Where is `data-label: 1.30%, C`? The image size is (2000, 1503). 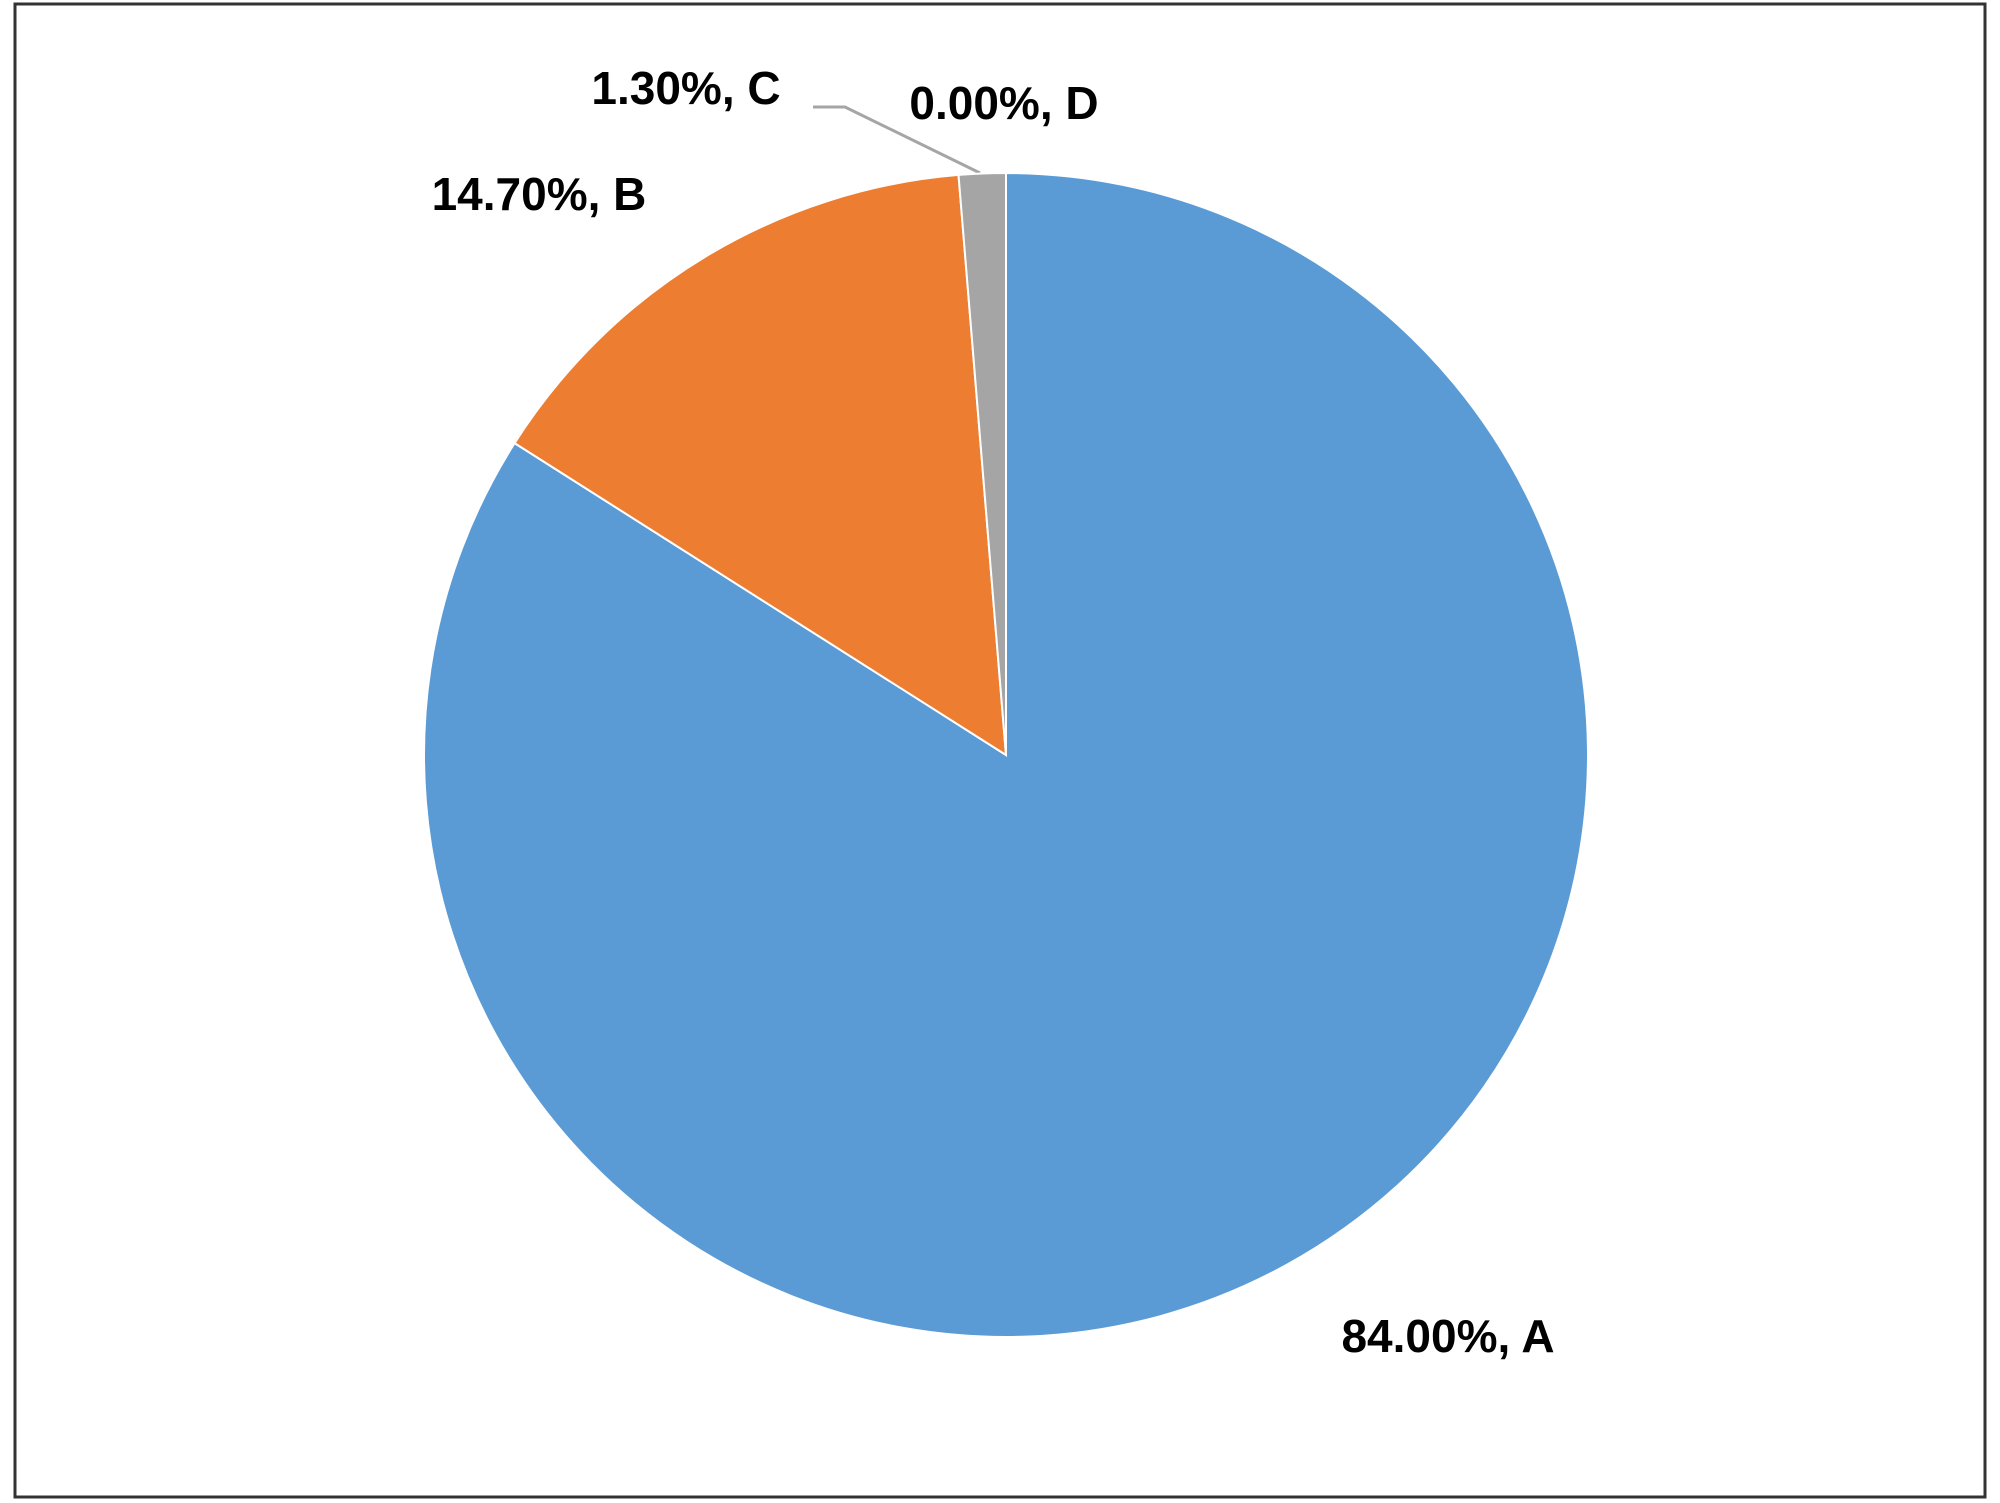 data-label: 1.30%, C is located at coordinates (685, 88).